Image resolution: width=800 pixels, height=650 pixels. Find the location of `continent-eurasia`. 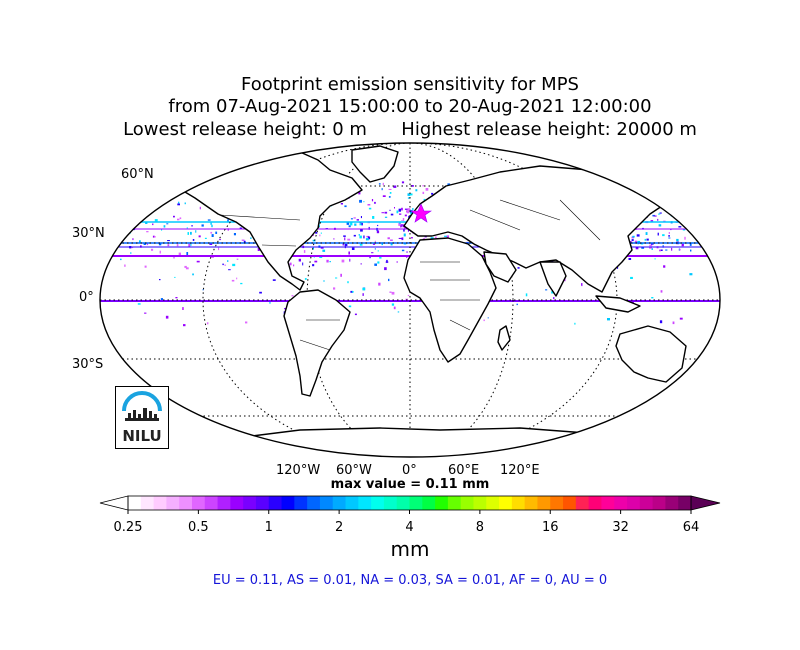

continent-eurasia is located at coordinates (533, 229).